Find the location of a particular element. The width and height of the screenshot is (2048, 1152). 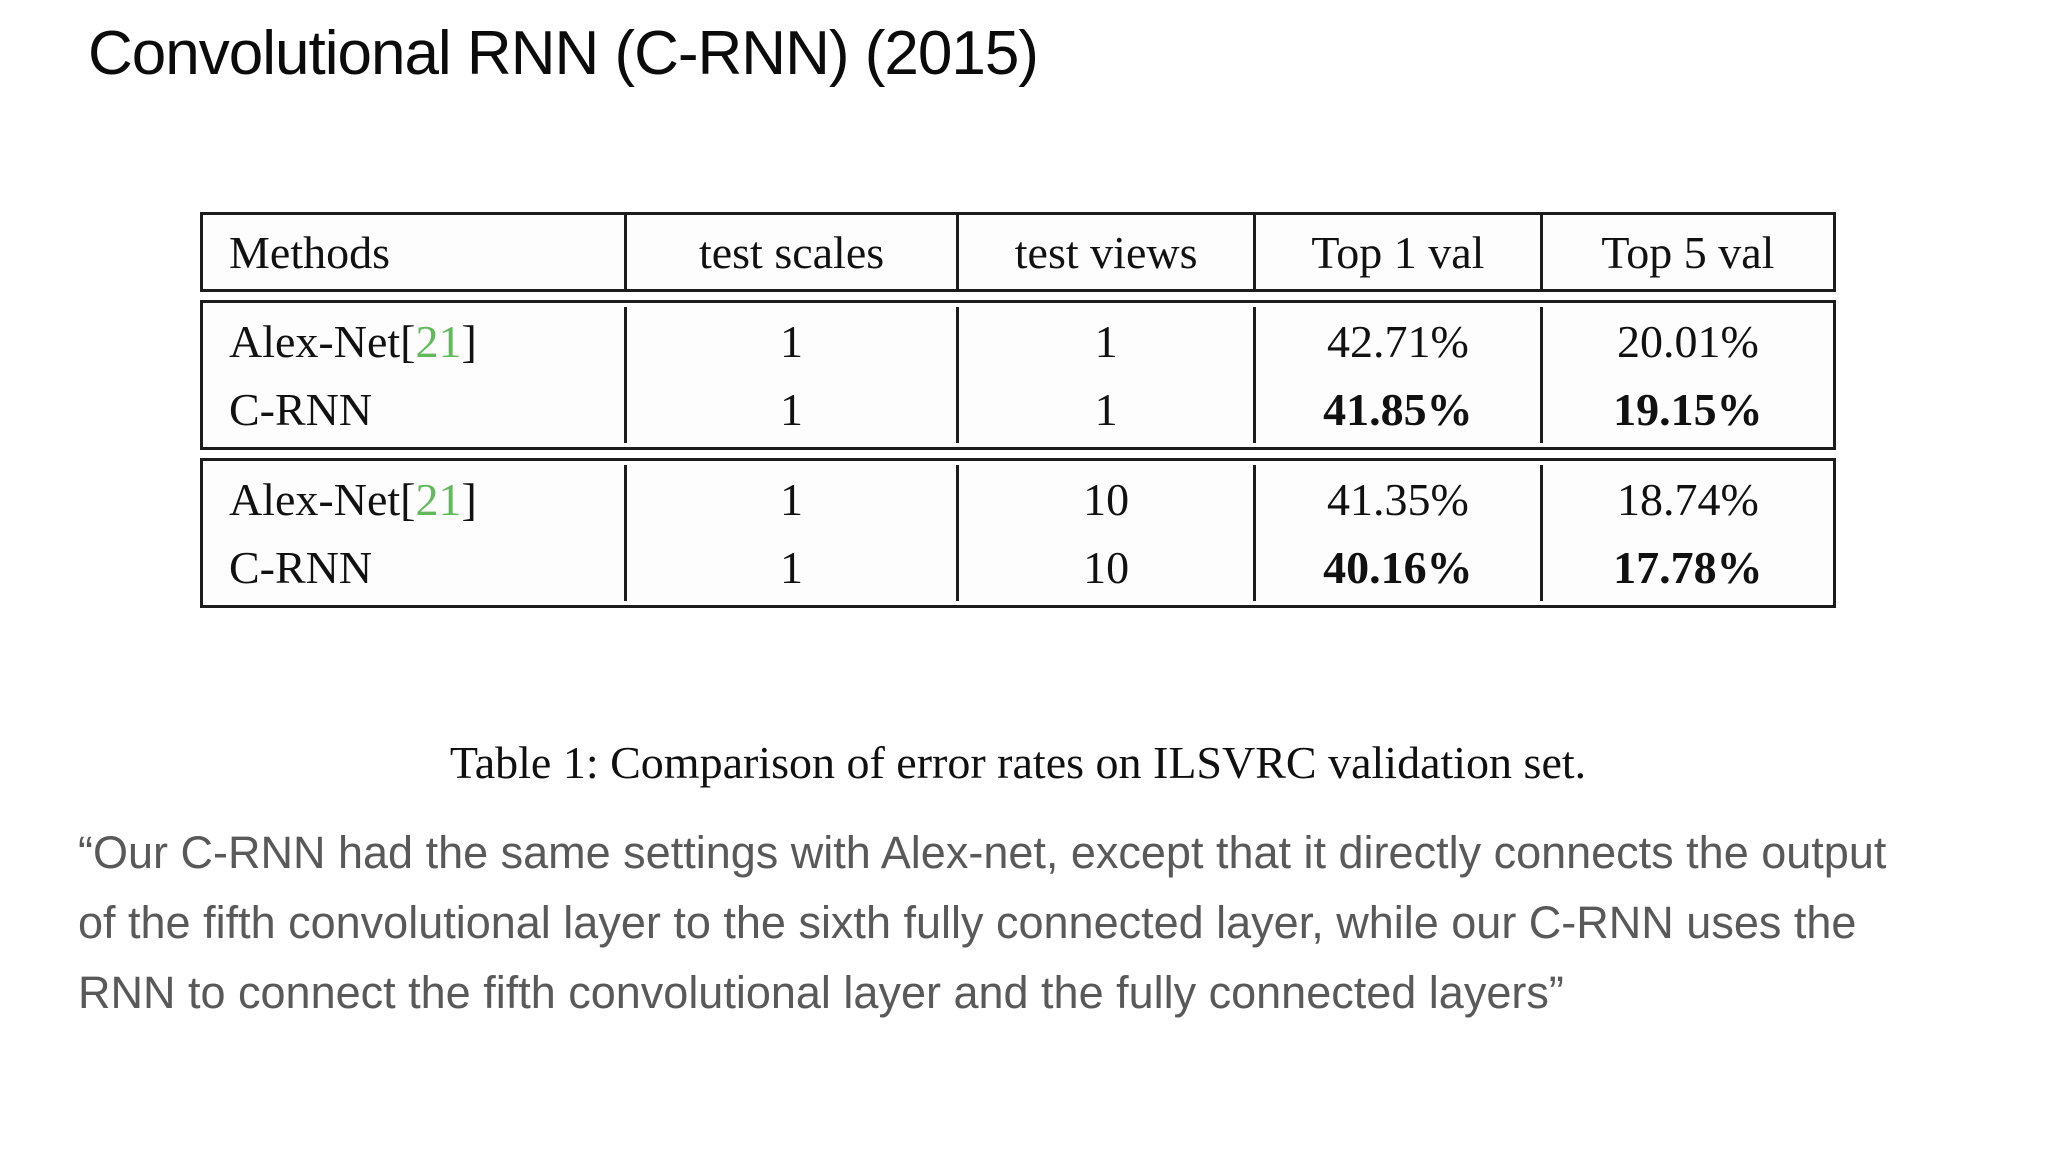

top5-val-cell: 19.15% is located at coordinates (1688, 409).